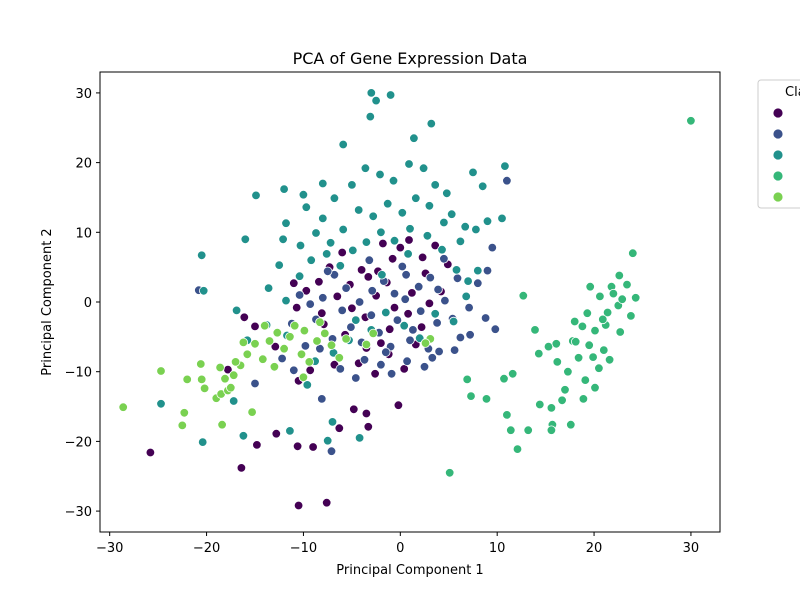 This screenshot has width=800, height=600. I want to click on y-tick-label: −10, so click(78, 373).